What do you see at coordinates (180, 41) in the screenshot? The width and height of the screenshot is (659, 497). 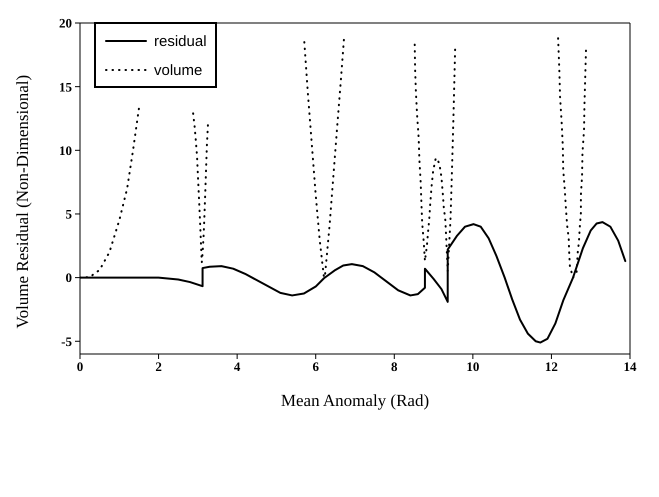 I see `legend-label: residual` at bounding box center [180, 41].